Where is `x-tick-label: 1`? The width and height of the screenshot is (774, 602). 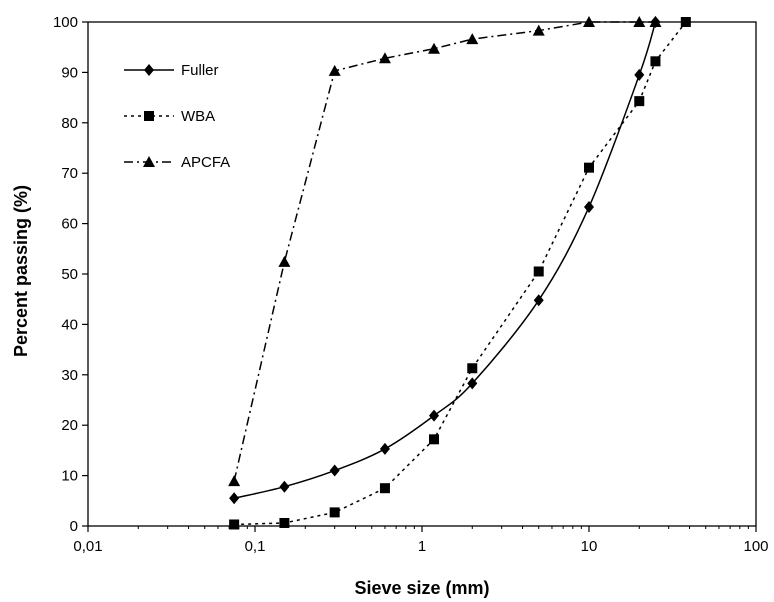
x-tick-label: 1 is located at coordinates (422, 546).